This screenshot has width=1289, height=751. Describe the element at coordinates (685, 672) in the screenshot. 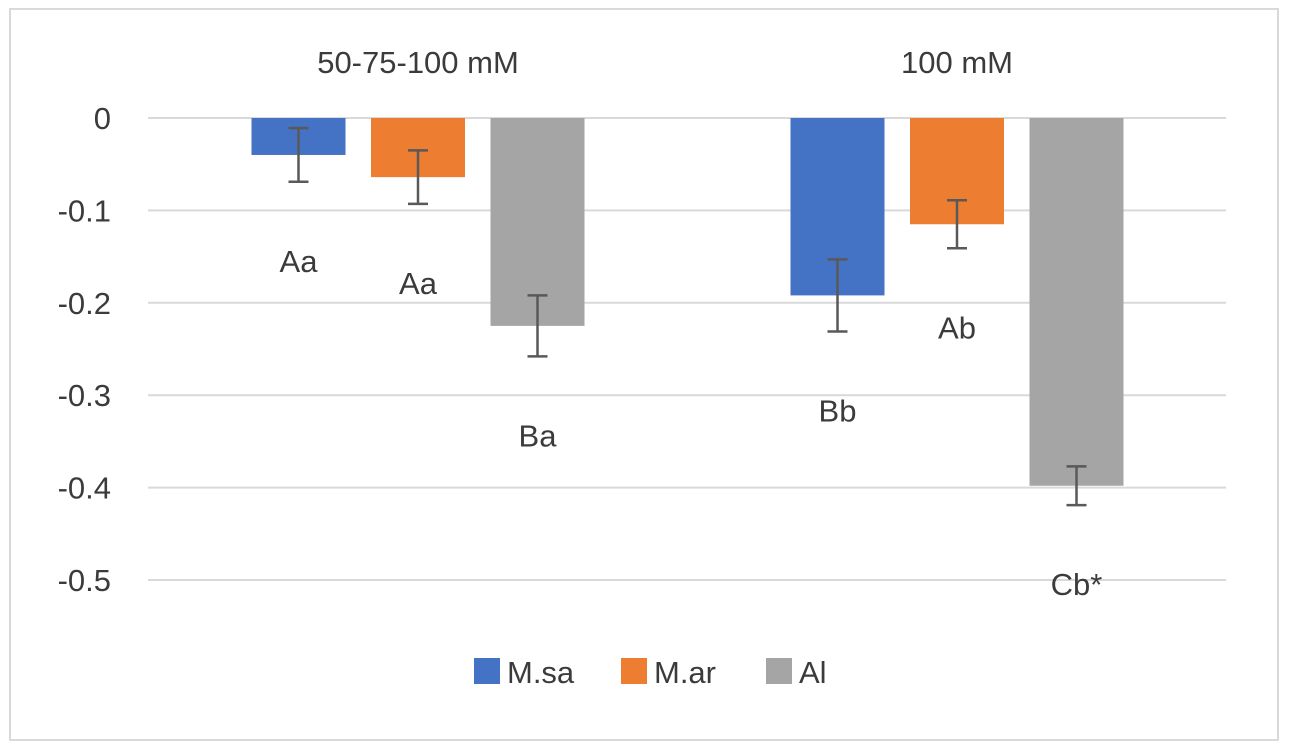

I see `legend-label: M.ar` at that location.